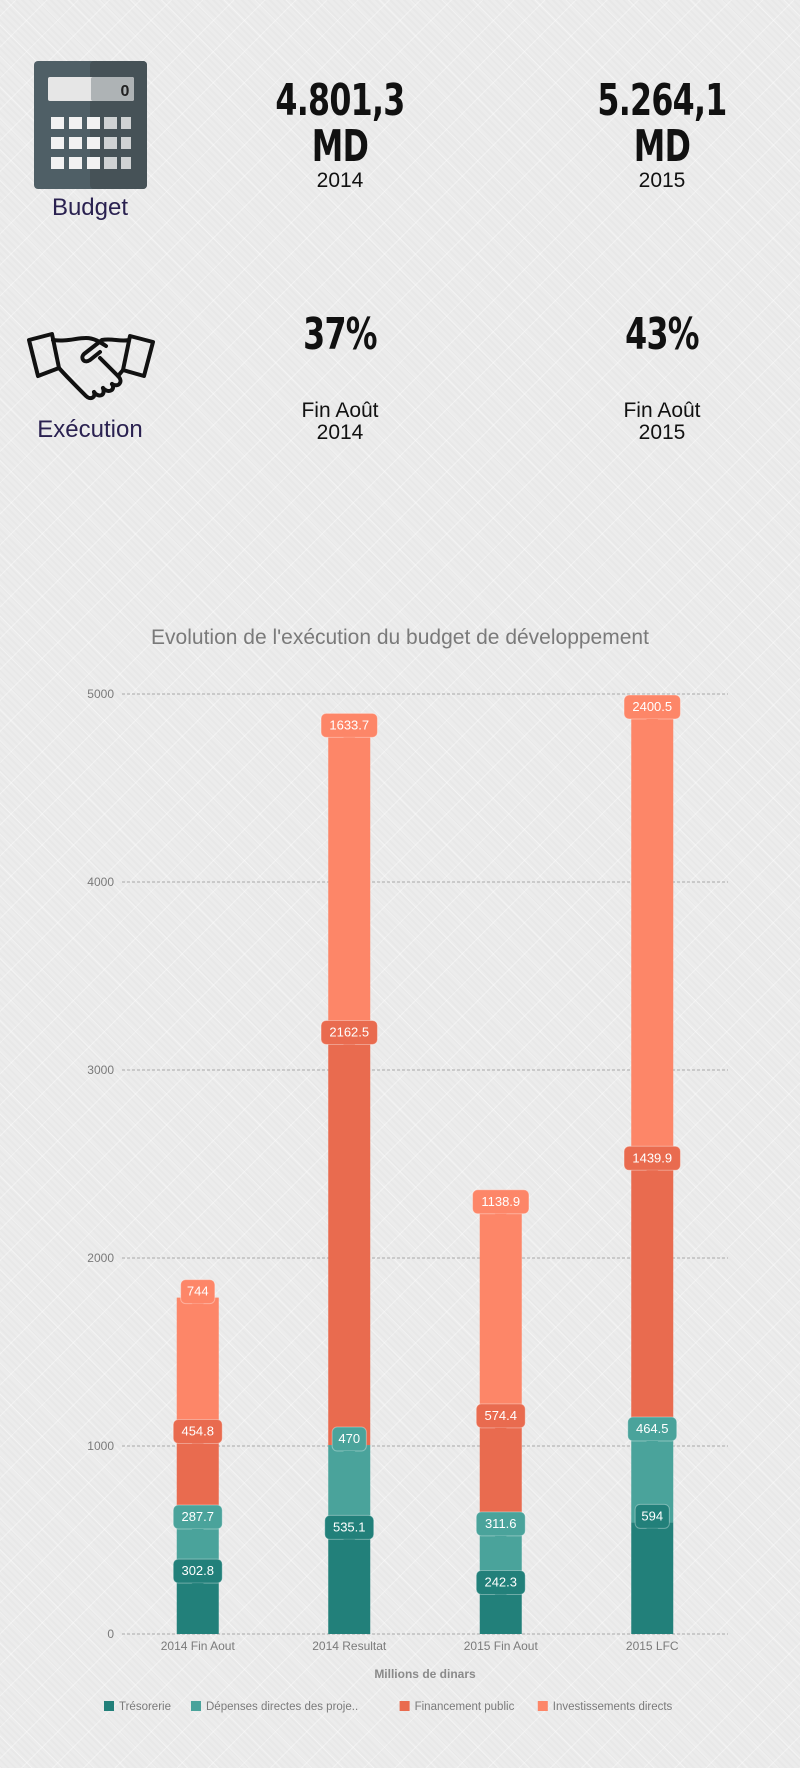 This screenshot has width=800, height=1768. I want to click on data-label: 302.8, so click(197, 1574).